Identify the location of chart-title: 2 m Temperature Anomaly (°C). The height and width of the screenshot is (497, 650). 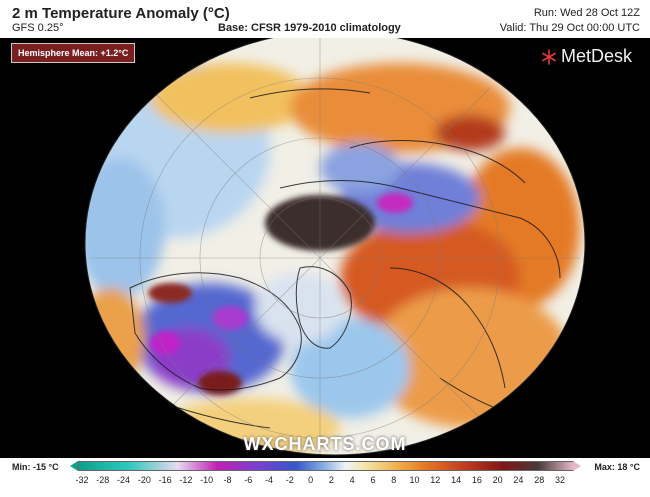
(121, 13).